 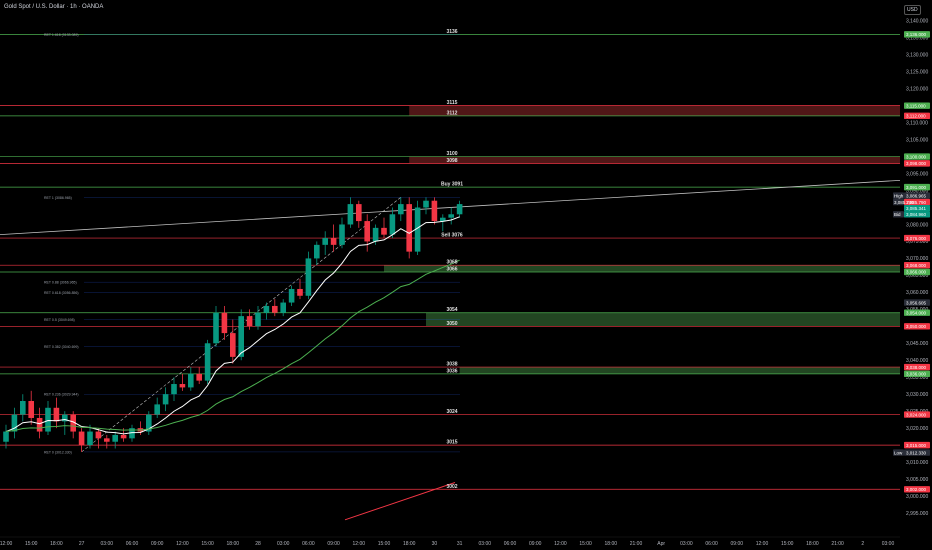 I want to click on price-tag-label-7: 3,085.790, so click(x=916, y=202).